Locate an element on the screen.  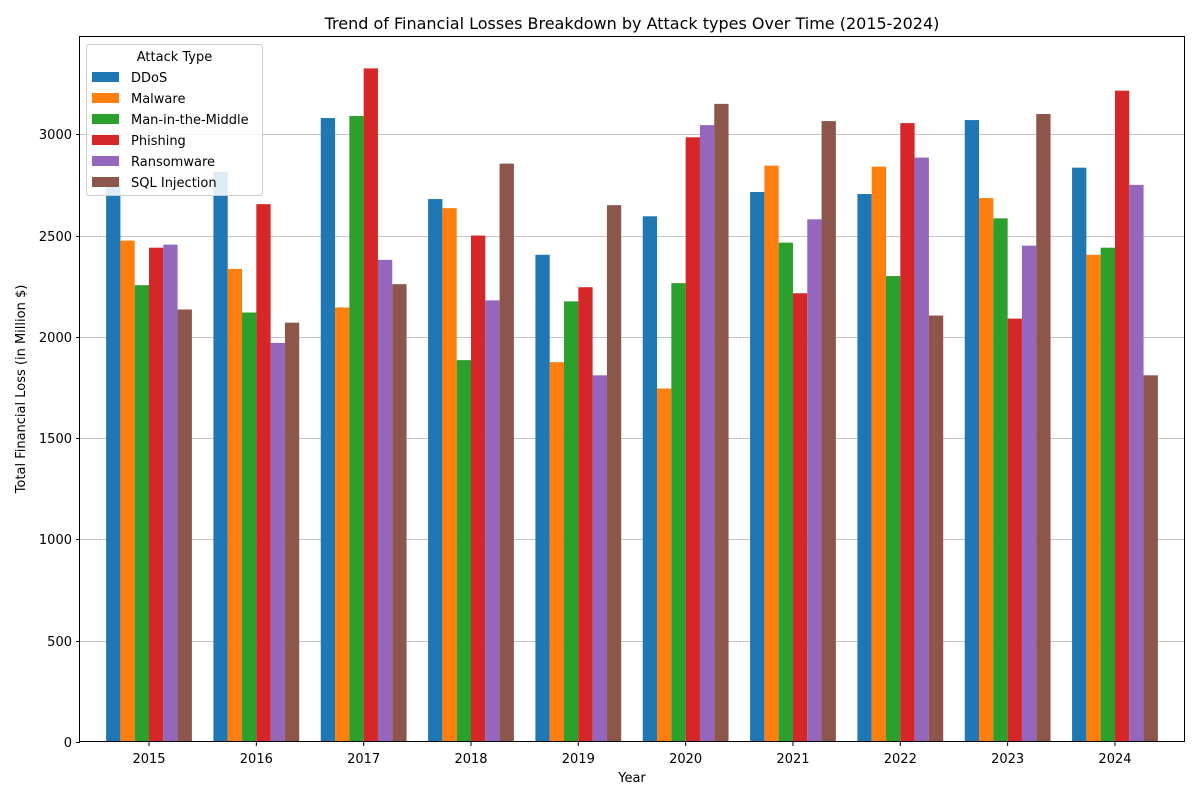
x-tick-label: 2021 is located at coordinates (792, 759).